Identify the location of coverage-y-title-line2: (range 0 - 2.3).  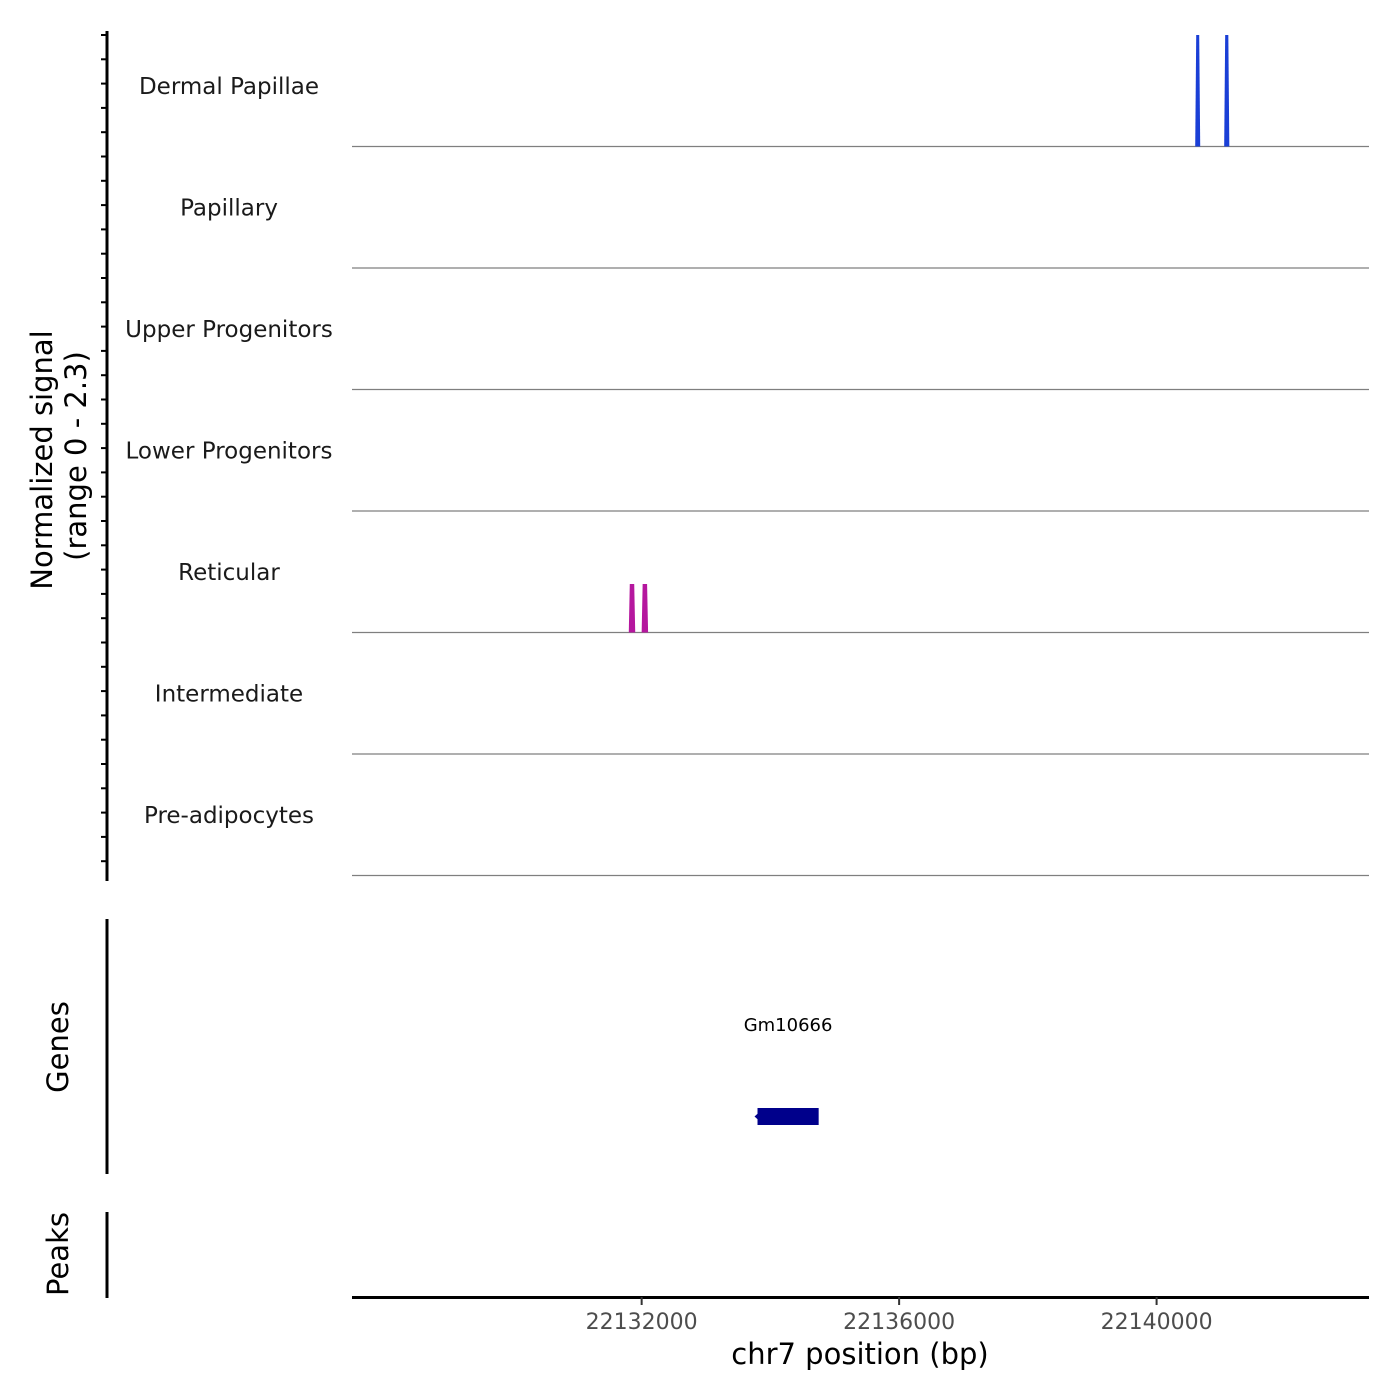
(76, 456).